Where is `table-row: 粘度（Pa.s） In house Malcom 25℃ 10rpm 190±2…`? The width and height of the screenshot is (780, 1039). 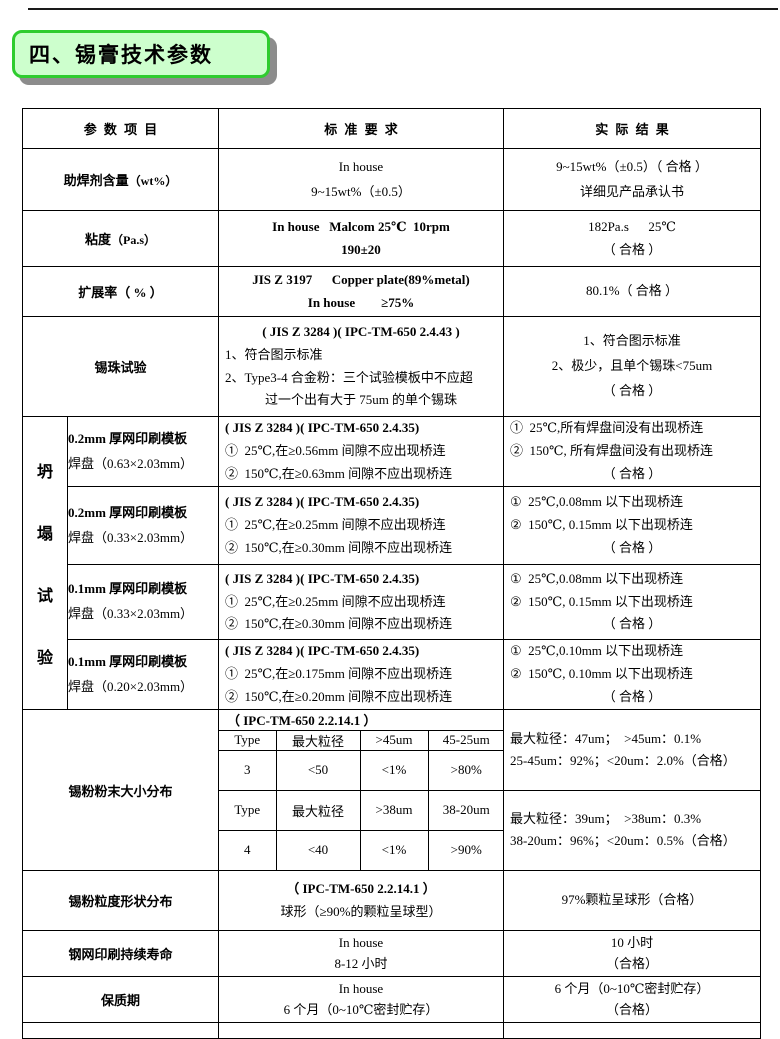
table-row: 粘度（Pa.s） In house Malcom 25℃ 10rpm 190±2… is located at coordinates (391, 238).